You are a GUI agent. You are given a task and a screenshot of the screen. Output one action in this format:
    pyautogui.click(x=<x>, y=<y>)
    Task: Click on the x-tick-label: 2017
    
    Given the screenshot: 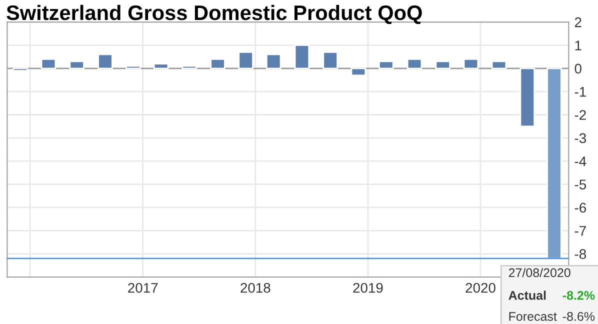 What is the action you would take?
    pyautogui.click(x=143, y=287)
    